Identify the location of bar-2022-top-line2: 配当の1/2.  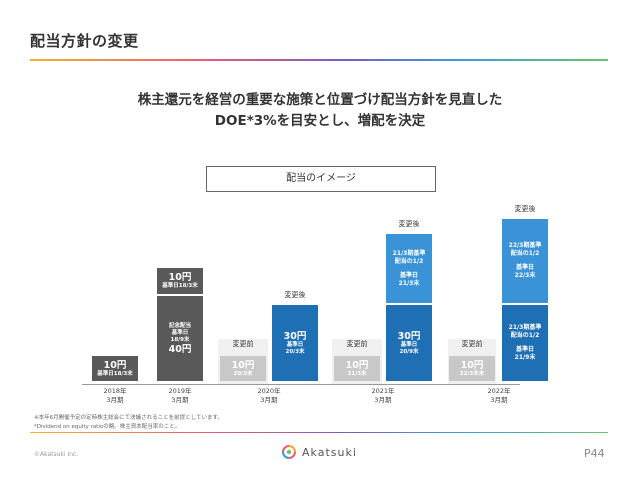
(525, 253).